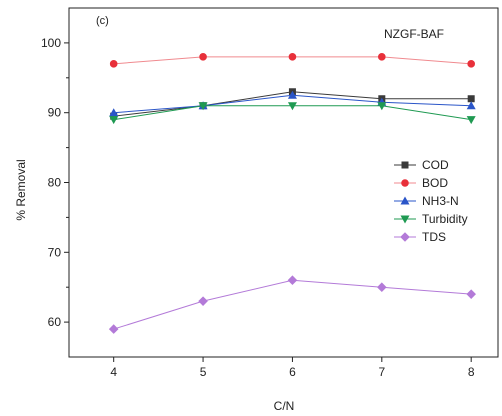 Image resolution: width=502 pixels, height=416 pixels. Describe the element at coordinates (51, 43) in the screenshot. I see `y-tick-label: 100` at that location.